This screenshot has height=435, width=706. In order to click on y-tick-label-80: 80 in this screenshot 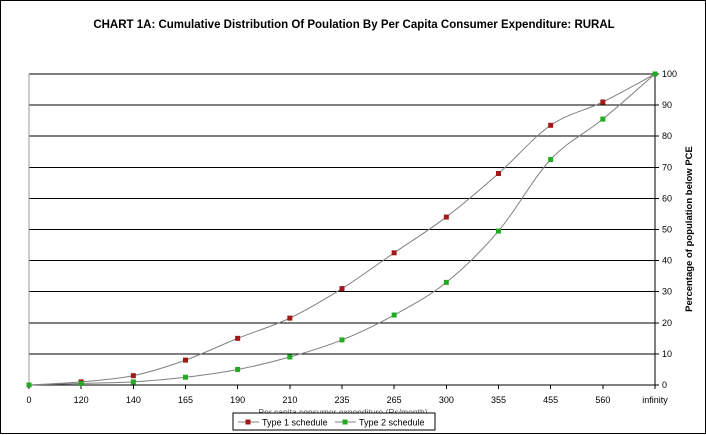, I will do `click(667, 136)`.